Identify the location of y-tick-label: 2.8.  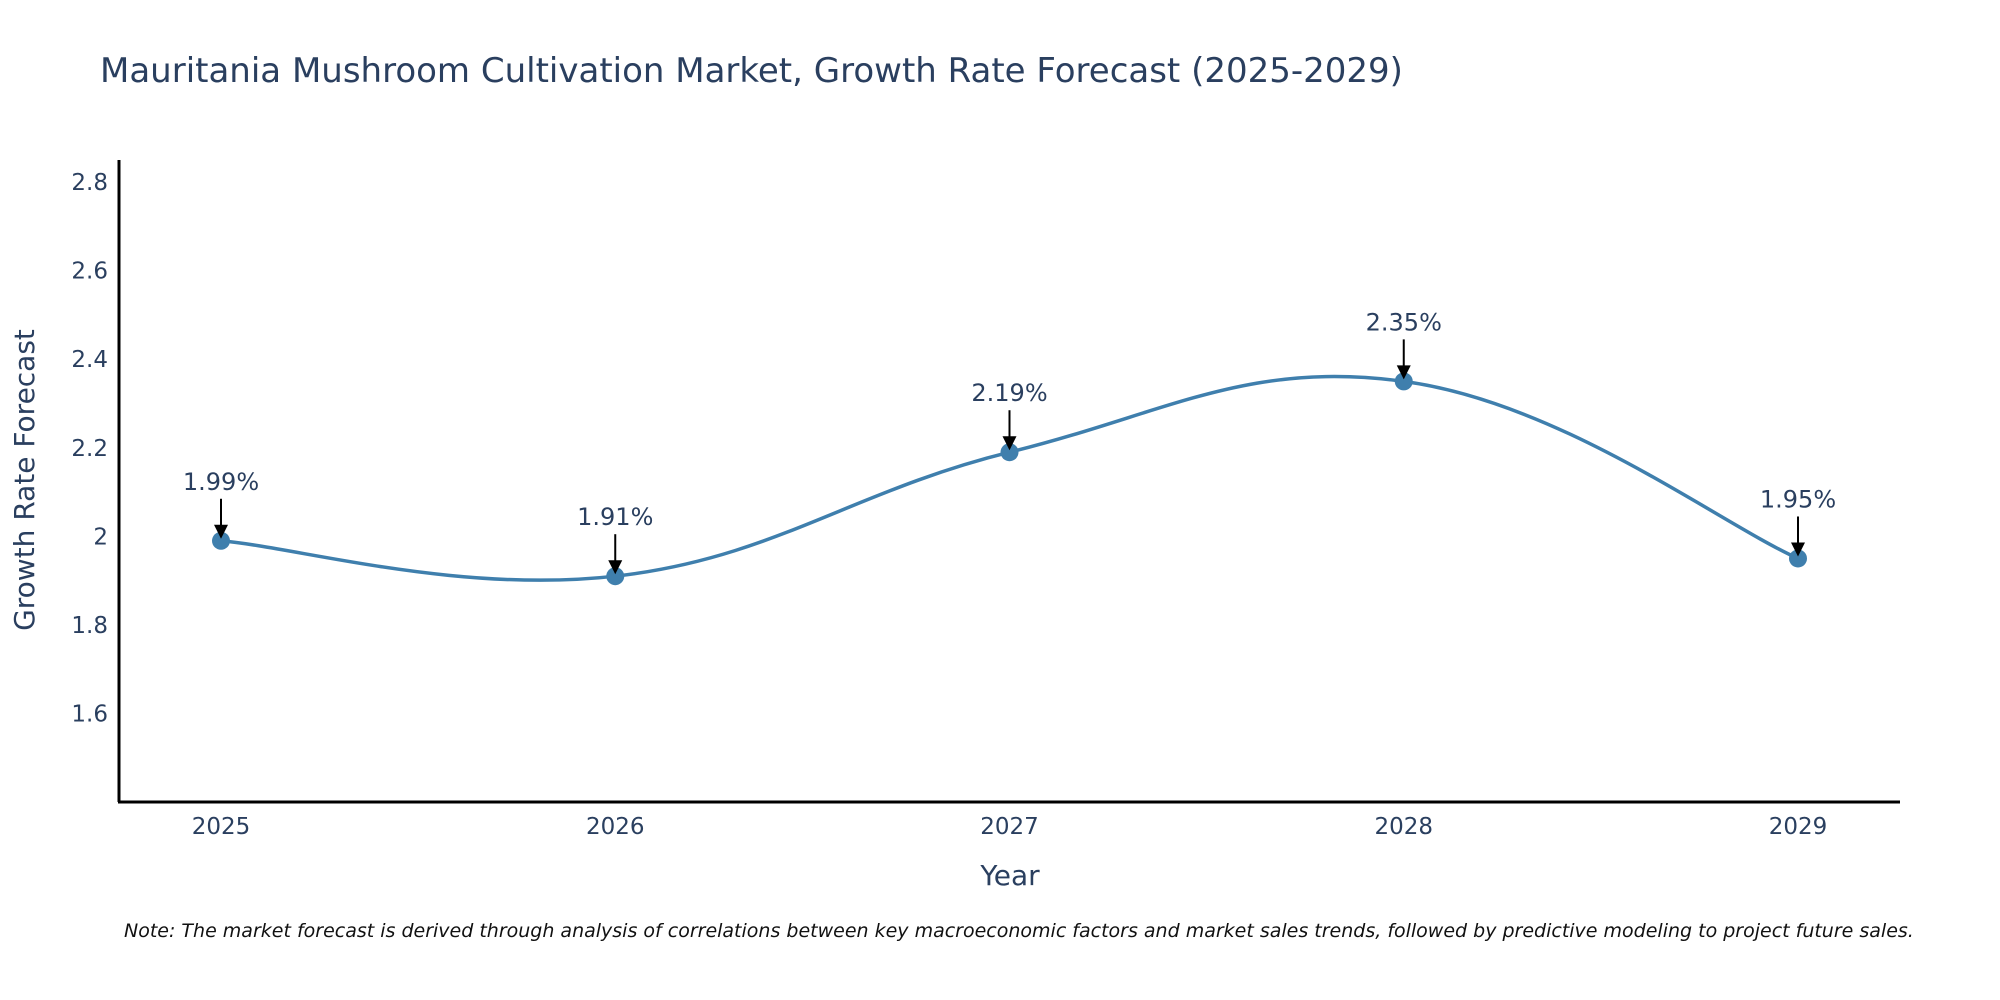
(89, 183).